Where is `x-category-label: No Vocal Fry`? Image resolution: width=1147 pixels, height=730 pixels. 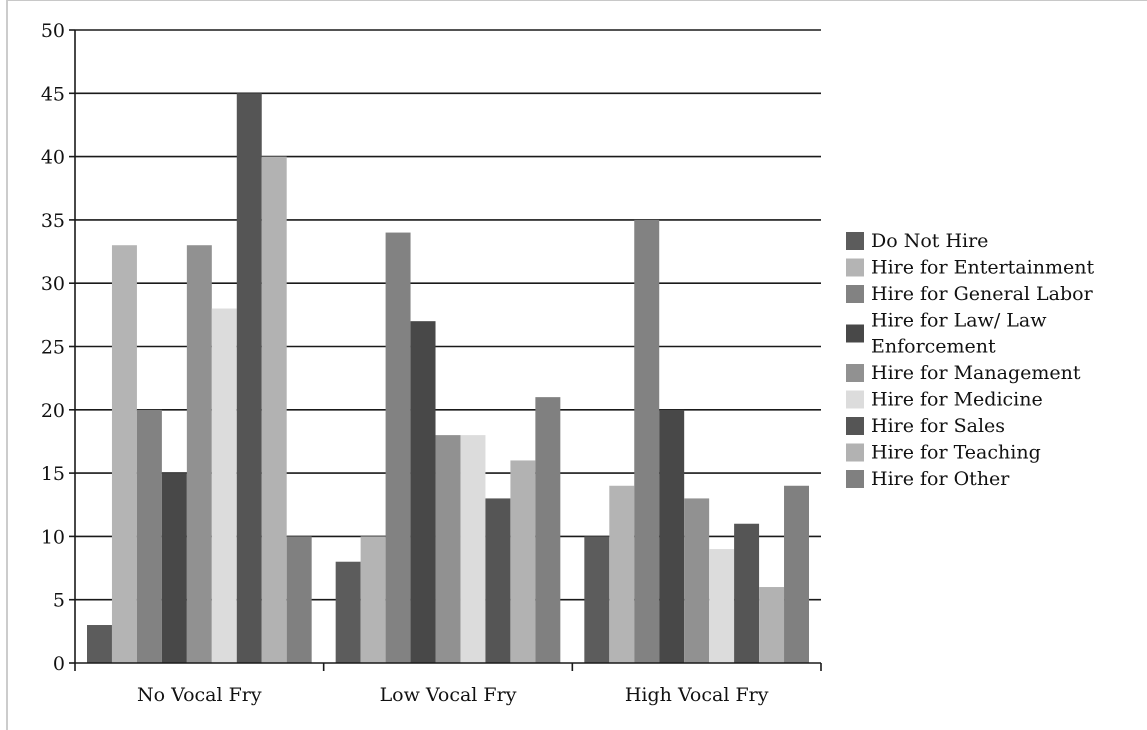 x-category-label: No Vocal Fry is located at coordinates (199, 695).